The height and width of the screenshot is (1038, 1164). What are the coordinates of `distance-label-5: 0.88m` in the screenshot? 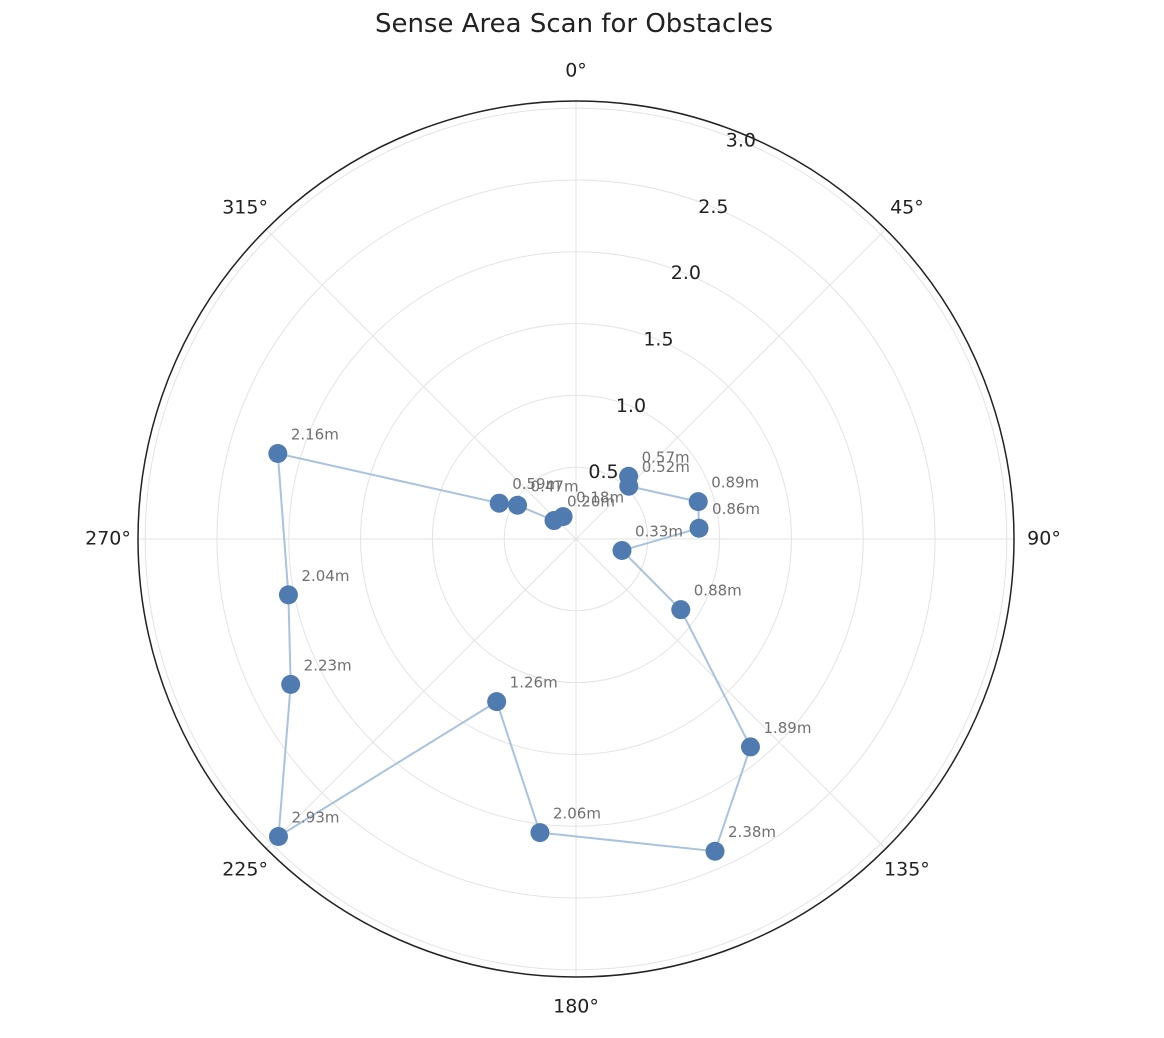 It's located at (718, 591).